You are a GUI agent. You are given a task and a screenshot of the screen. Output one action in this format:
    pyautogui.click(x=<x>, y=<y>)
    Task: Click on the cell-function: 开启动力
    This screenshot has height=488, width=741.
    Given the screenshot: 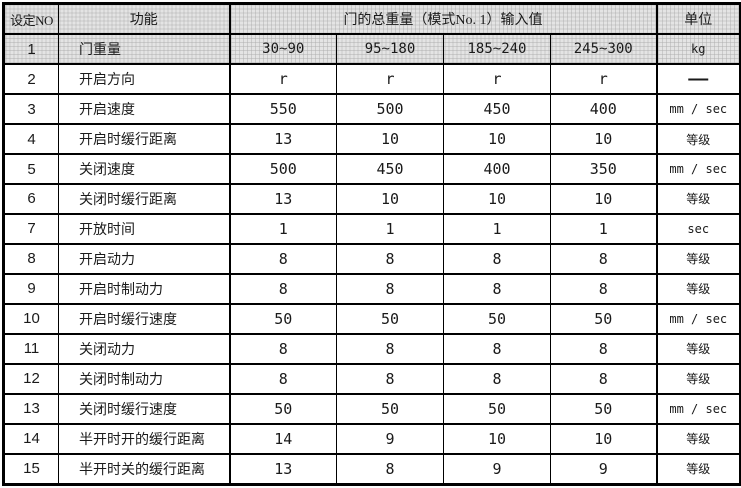 What is the action you would take?
    pyautogui.click(x=144, y=258)
    